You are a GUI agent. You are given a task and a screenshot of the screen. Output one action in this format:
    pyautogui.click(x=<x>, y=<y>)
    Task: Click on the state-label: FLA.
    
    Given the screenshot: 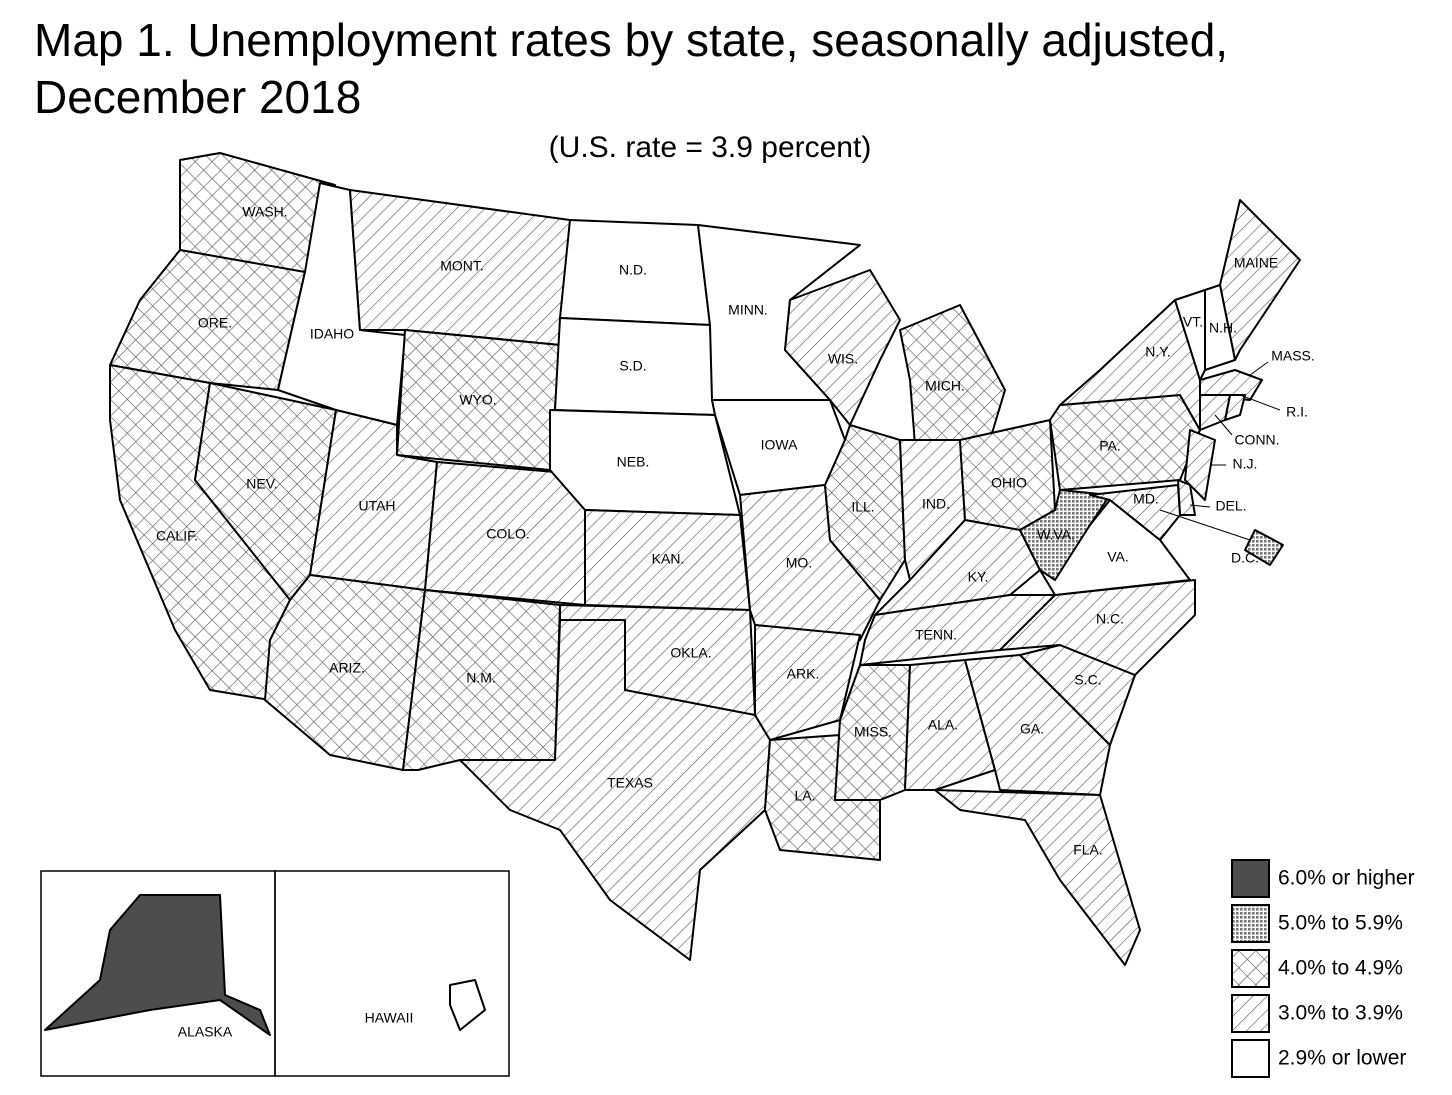 What is the action you would take?
    pyautogui.click(x=1088, y=850)
    